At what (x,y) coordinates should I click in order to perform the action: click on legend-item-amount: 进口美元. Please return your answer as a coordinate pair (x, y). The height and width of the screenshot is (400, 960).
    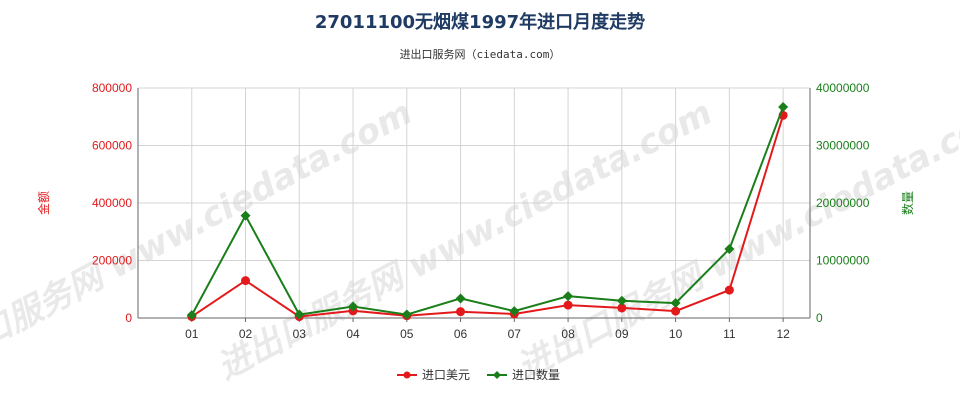
    Looking at the image, I should click on (433, 375).